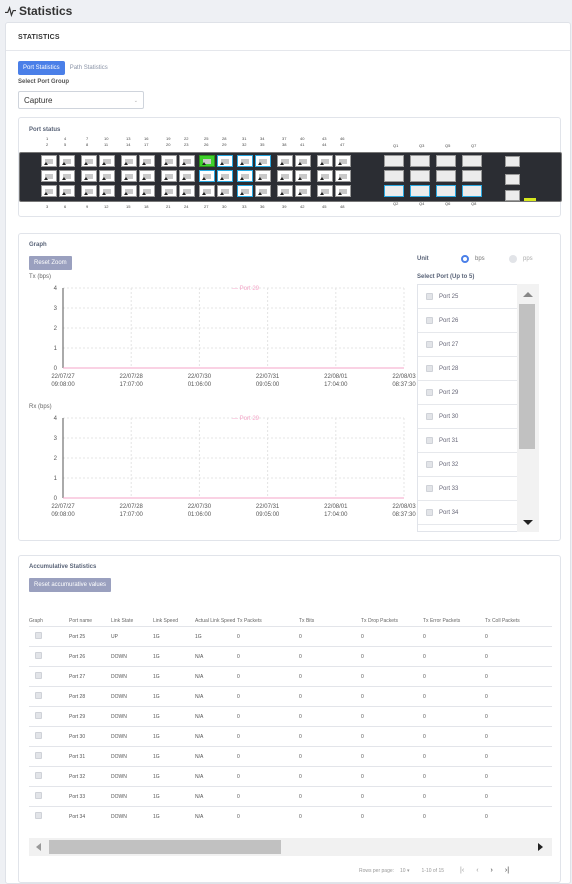  I want to click on hscroll-left-icon, so click(38, 847).